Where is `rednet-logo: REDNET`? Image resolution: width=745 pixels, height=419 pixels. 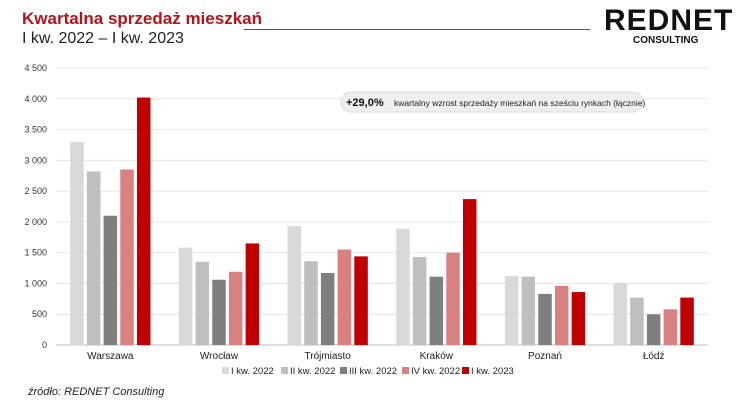 rednet-logo: REDNET is located at coordinates (669, 20).